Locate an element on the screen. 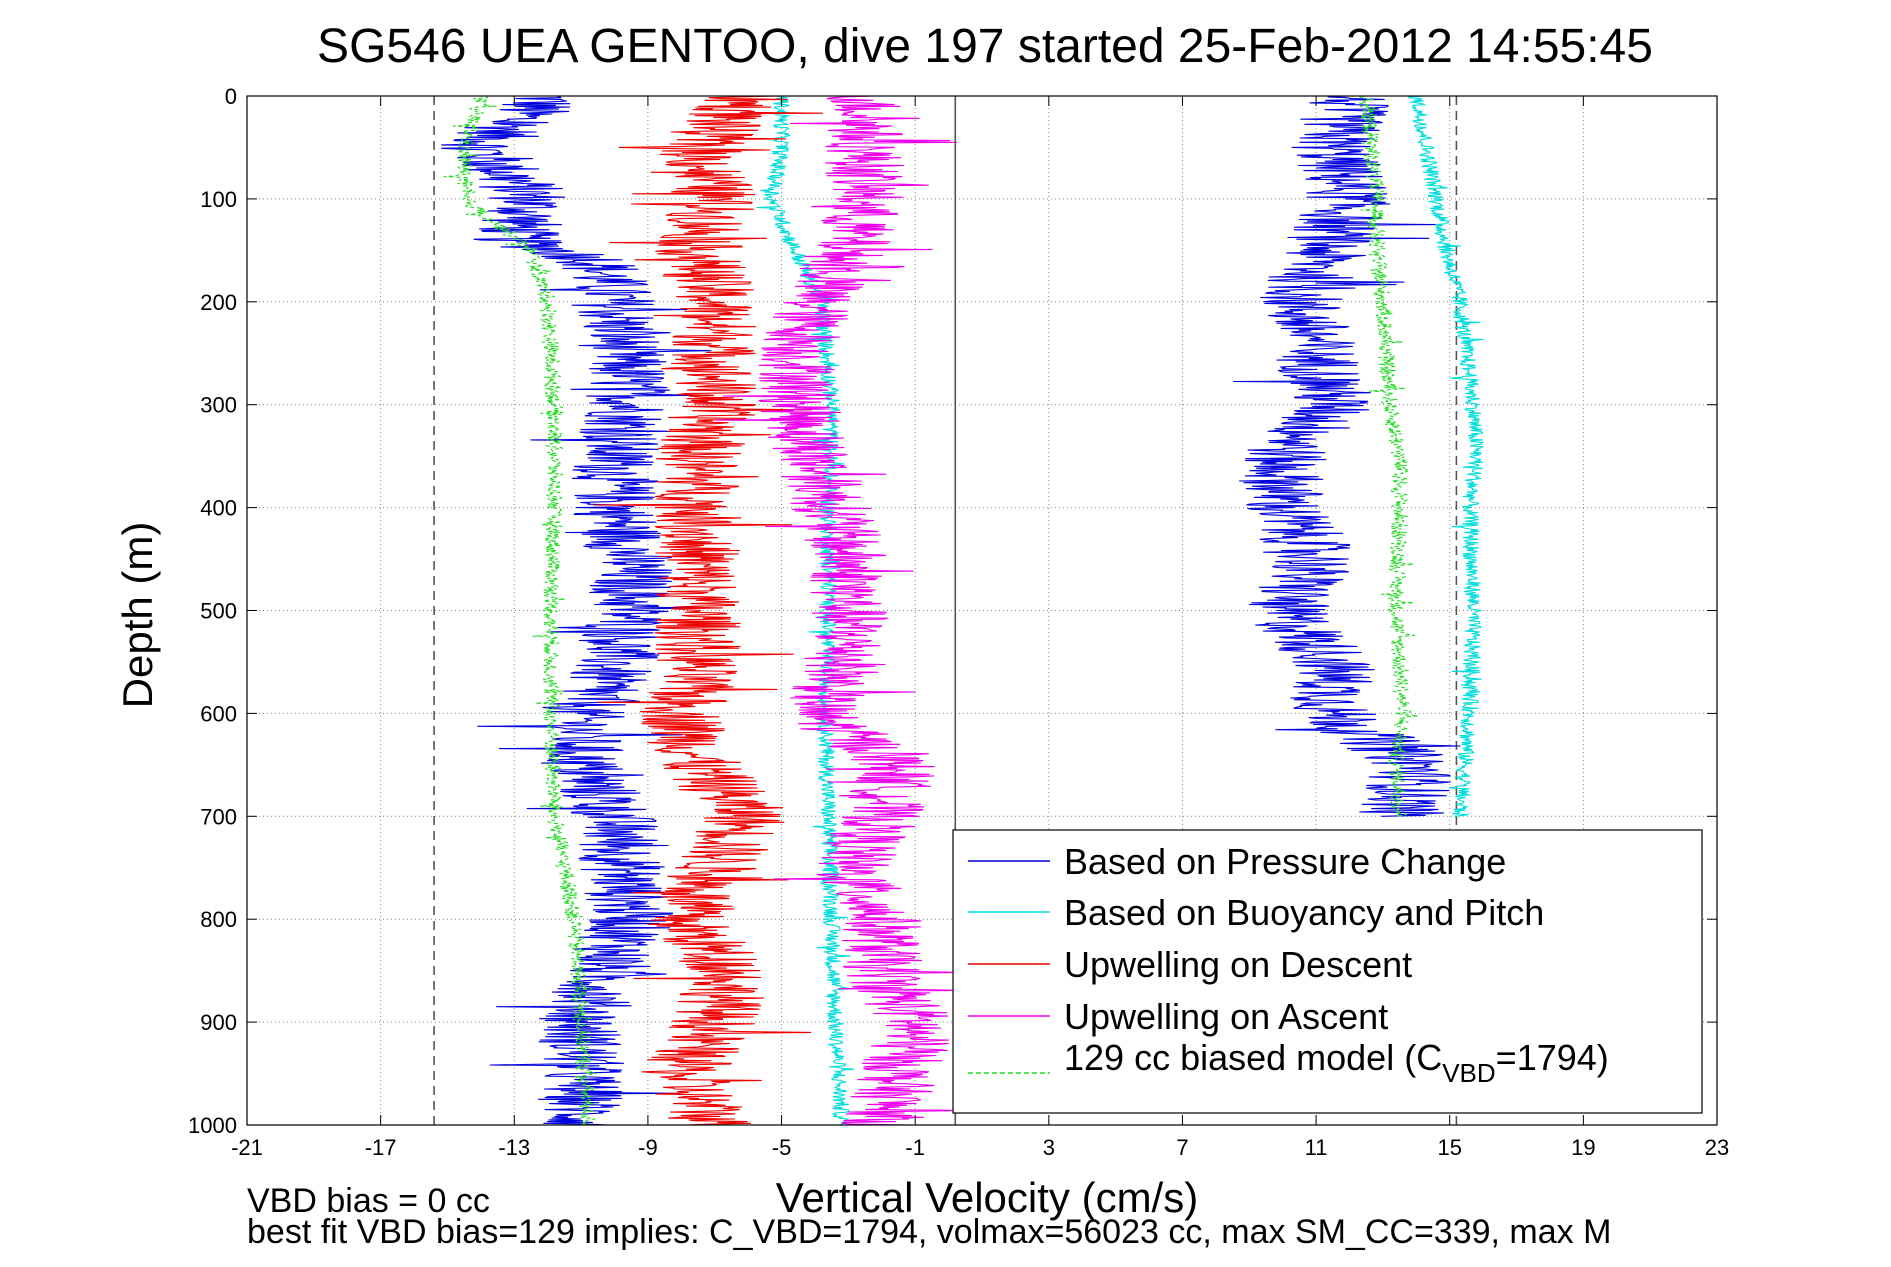 Image resolution: width=1891 pixels, height=1267 pixels. x-tick-label: 15 is located at coordinates (1449, 1147).